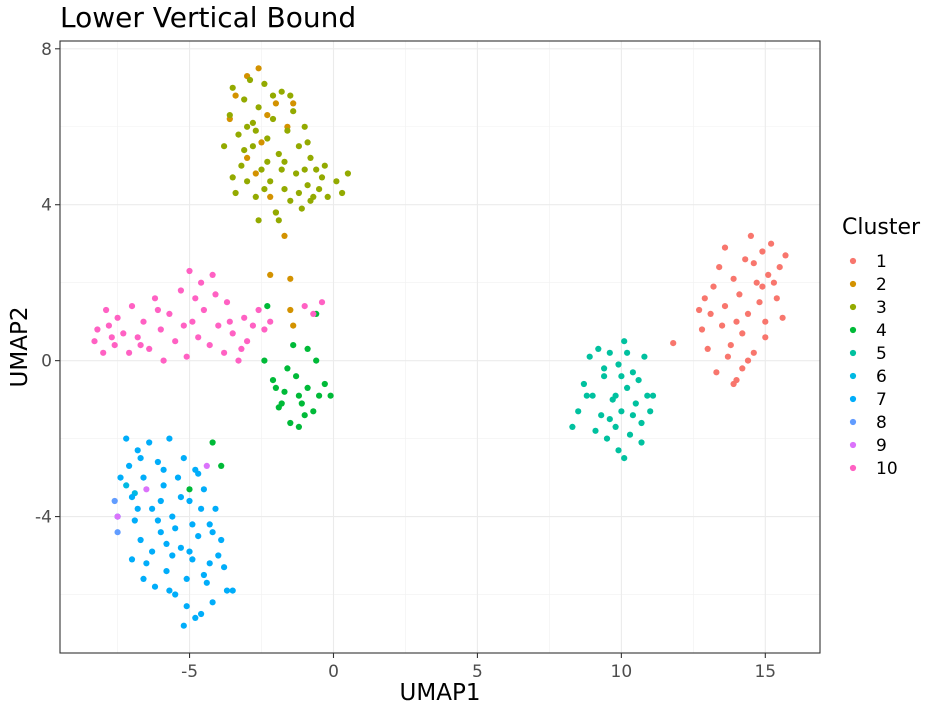 The width and height of the screenshot is (943, 716). What do you see at coordinates (881, 262) in the screenshot?
I see `legend-label-cluster-1: 1` at bounding box center [881, 262].